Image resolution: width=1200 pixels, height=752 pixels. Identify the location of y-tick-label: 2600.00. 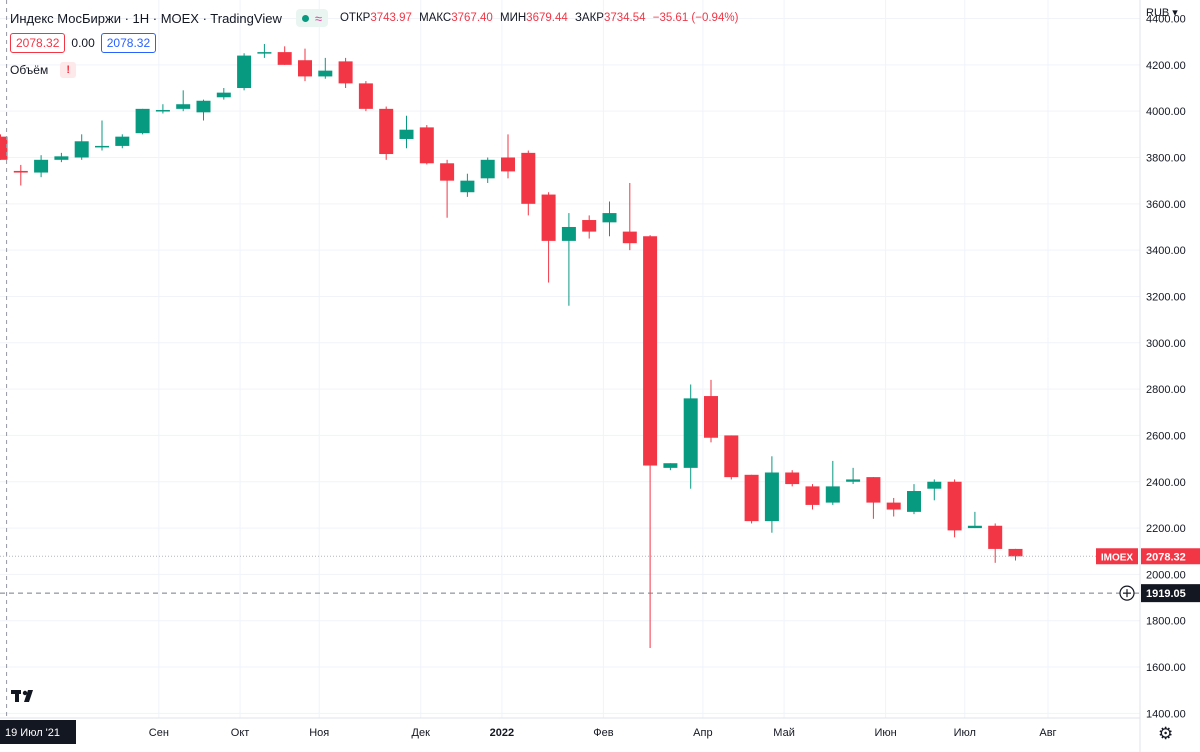
(1166, 436).